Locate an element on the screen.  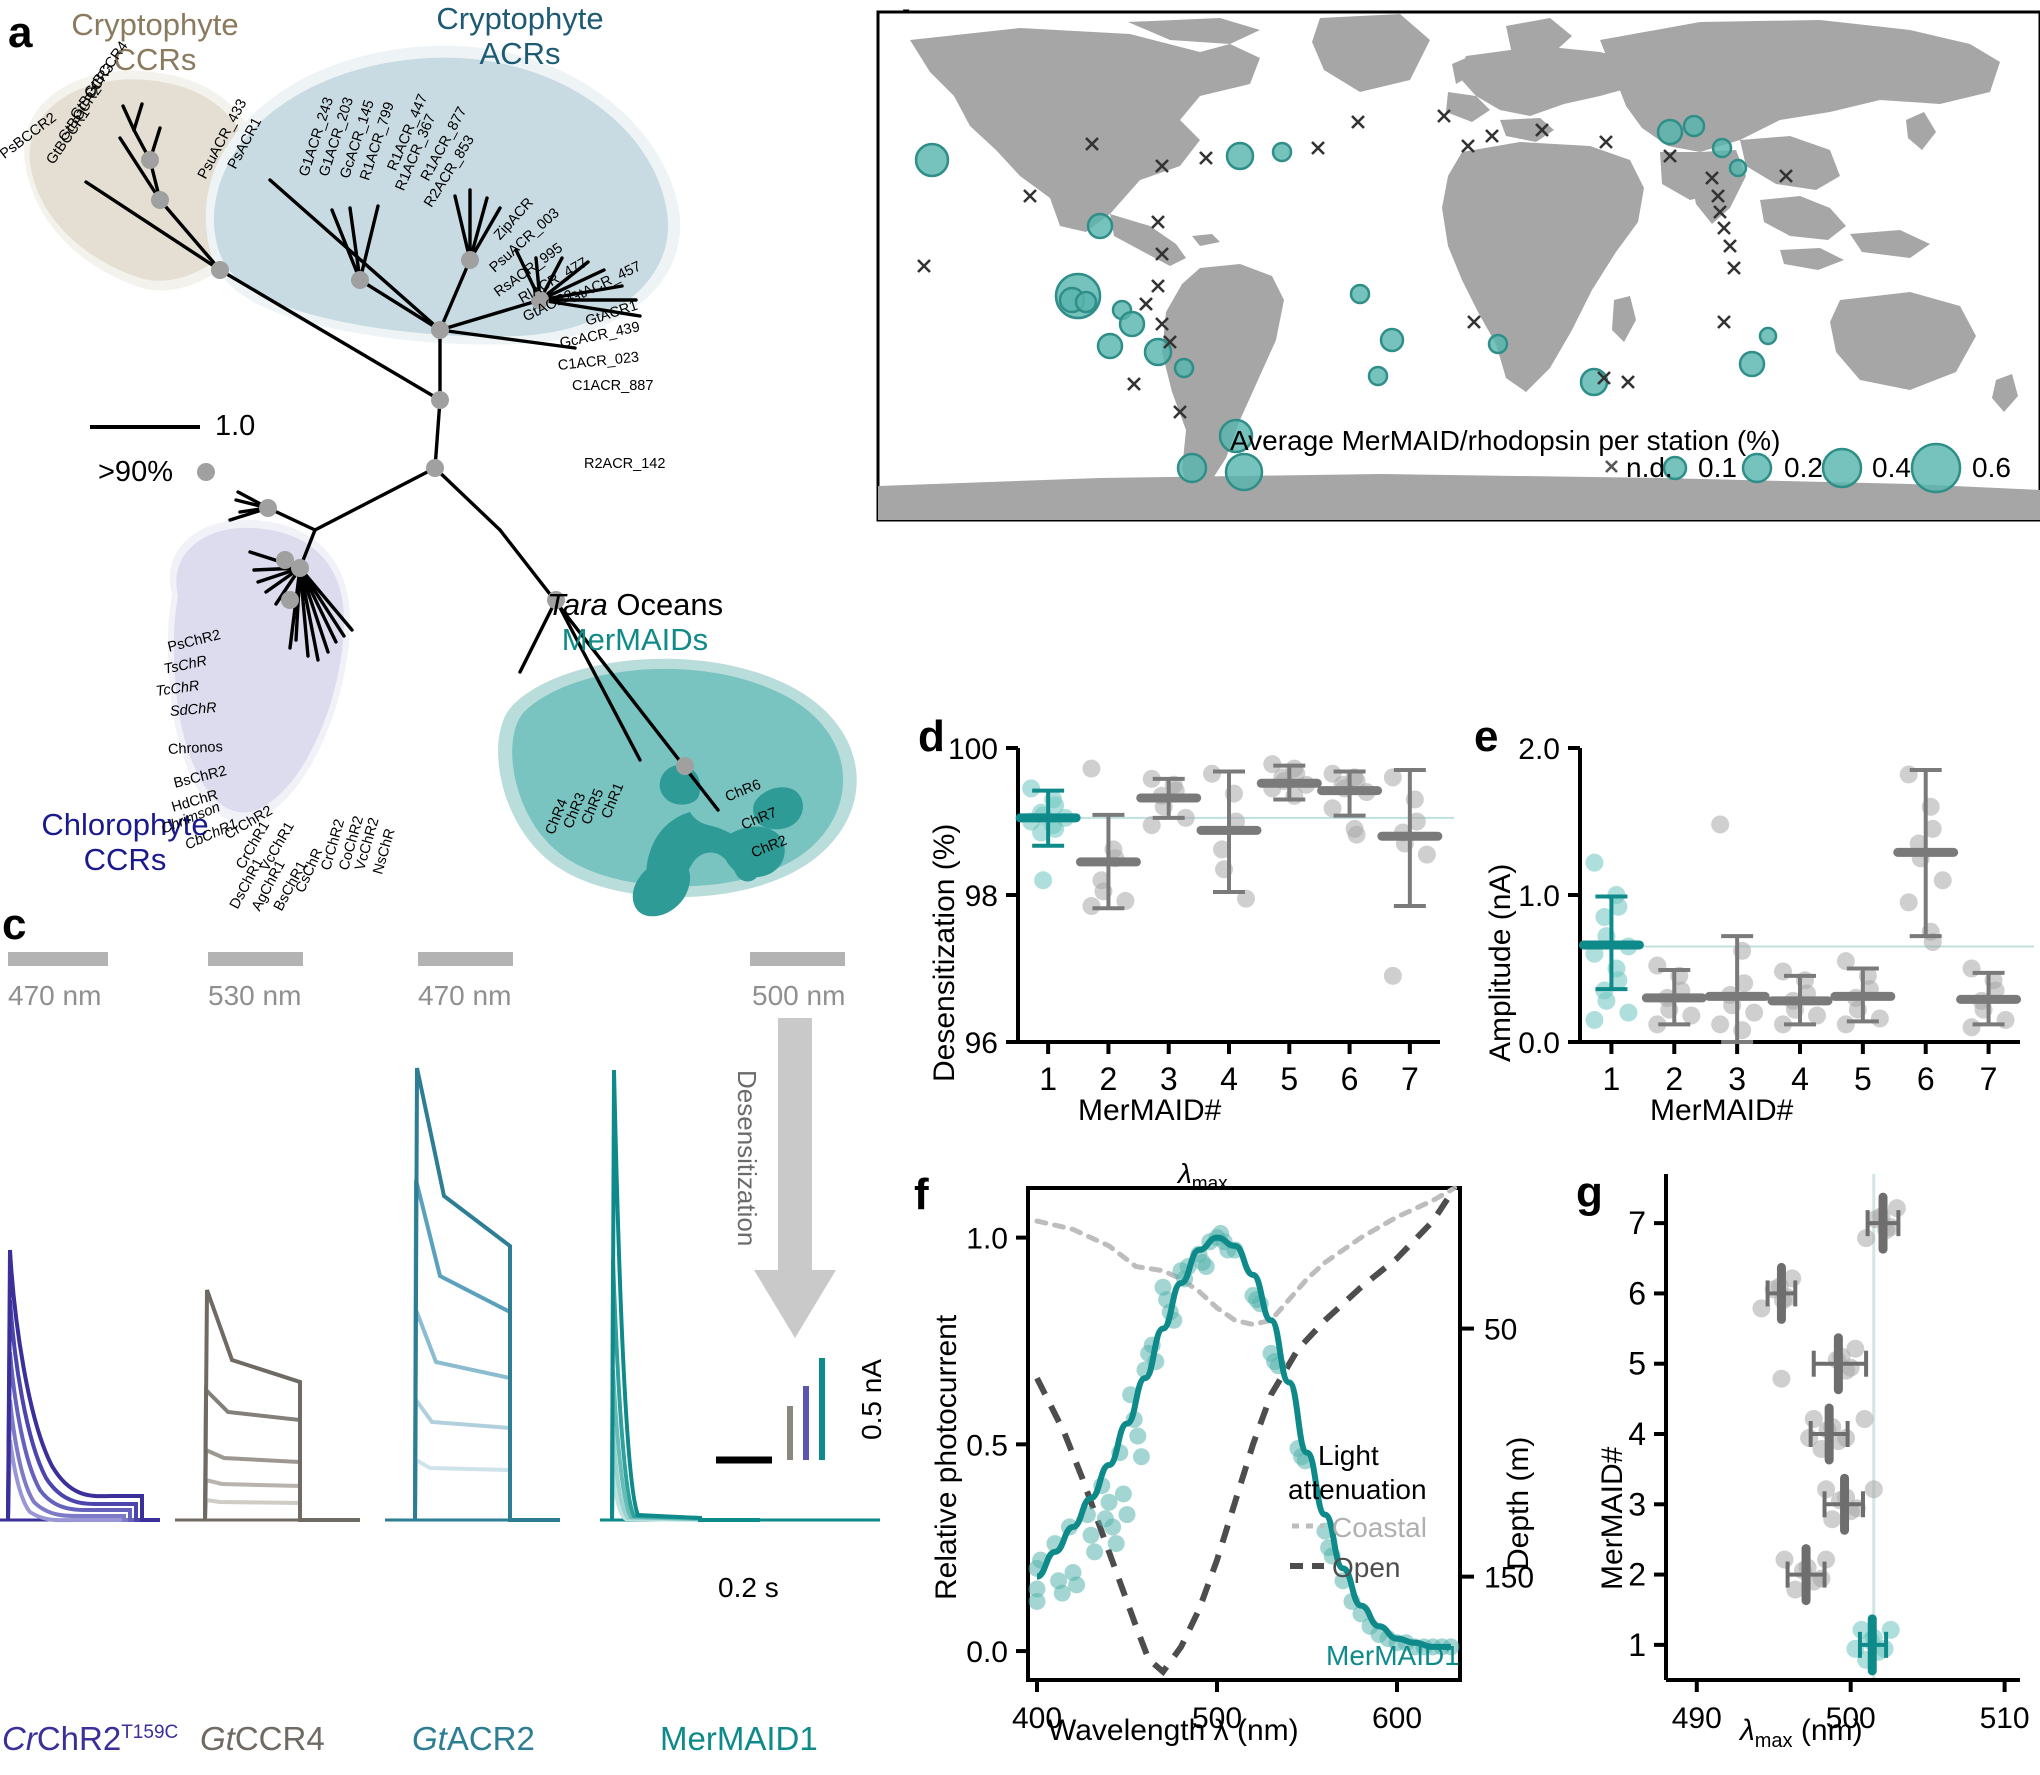
svg-text: 0.5 is located at coordinates (987, 1445).